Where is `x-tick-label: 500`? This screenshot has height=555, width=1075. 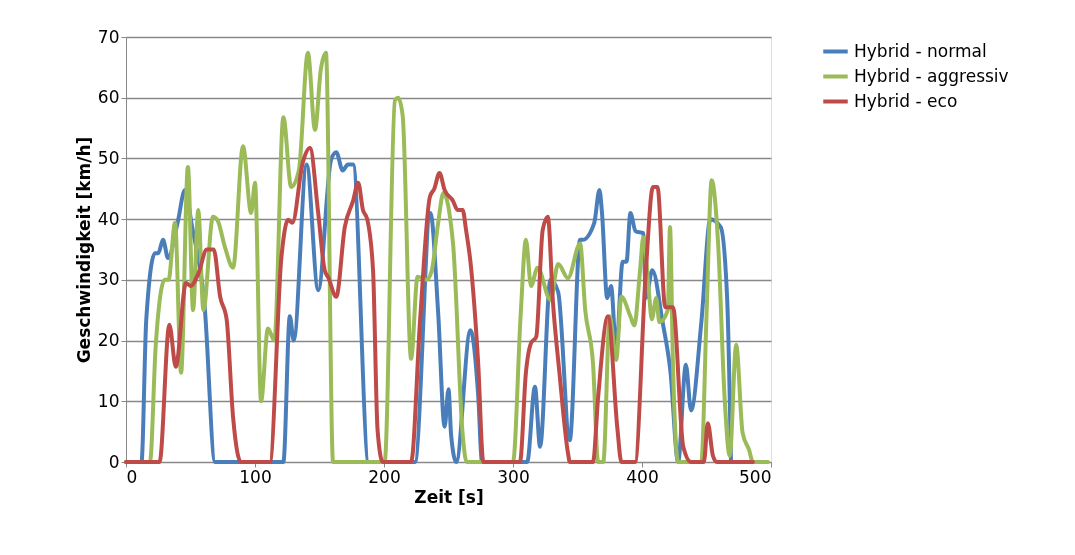 x-tick-label: 500 is located at coordinates (755, 476).